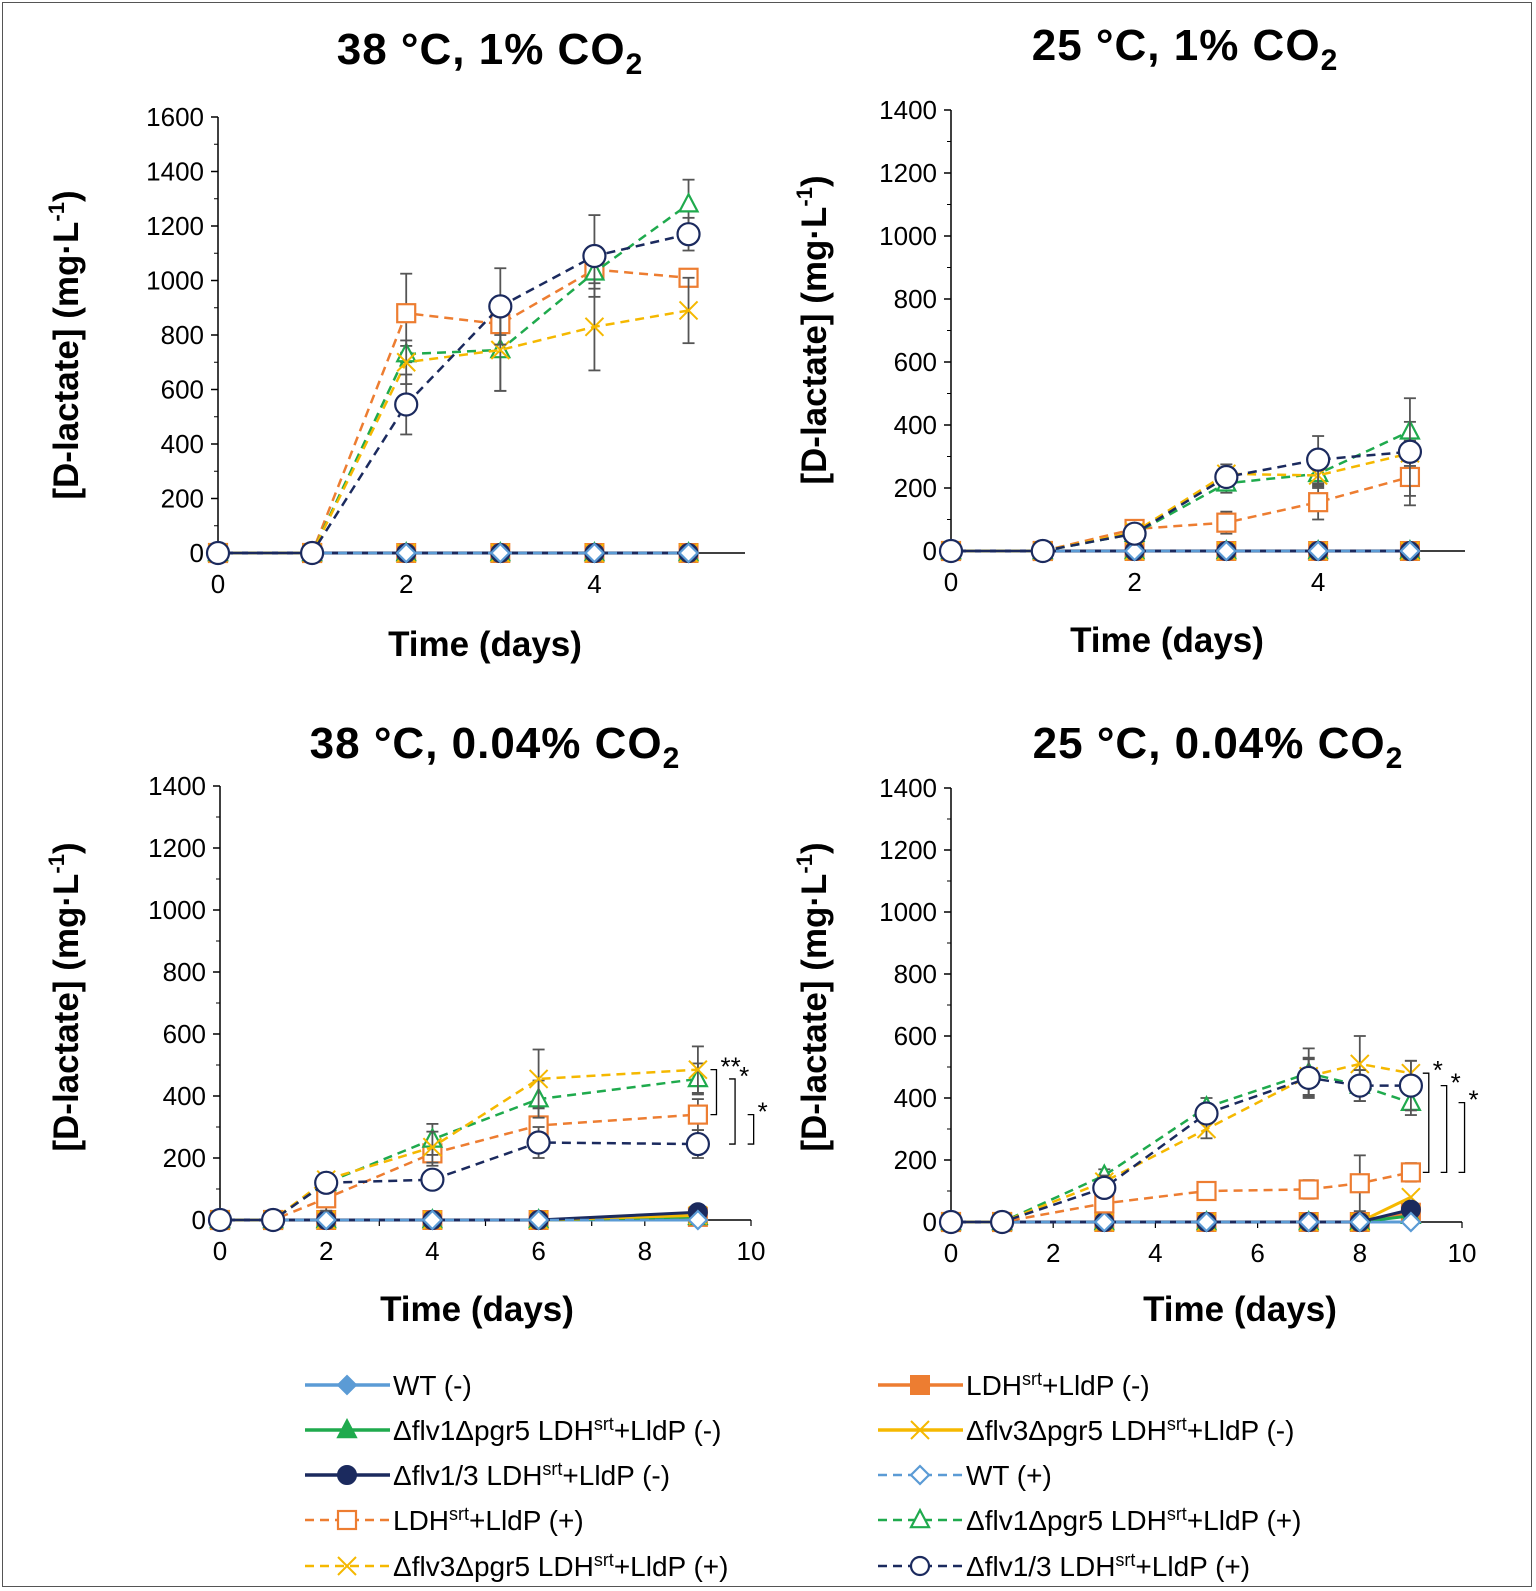 This screenshot has width=1536, height=1591. What do you see at coordinates (965, 1475) in the screenshot?
I see `legend-item-wt_plus: WT (+)` at bounding box center [965, 1475].